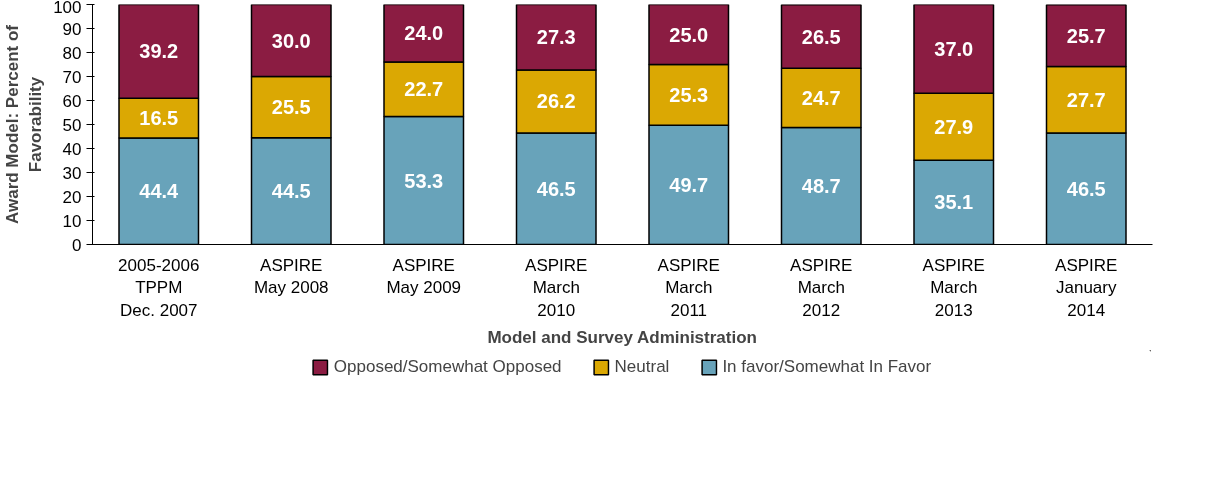  Describe the element at coordinates (827, 367) in the screenshot. I see `legend-label: In favor/Somewhat In Favor` at that location.